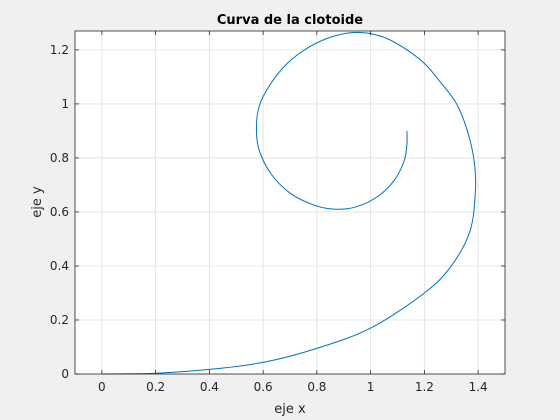 This screenshot has width=560, height=420. Describe the element at coordinates (59, 212) in the screenshot. I see `y-tick-label: 0.6` at that location.